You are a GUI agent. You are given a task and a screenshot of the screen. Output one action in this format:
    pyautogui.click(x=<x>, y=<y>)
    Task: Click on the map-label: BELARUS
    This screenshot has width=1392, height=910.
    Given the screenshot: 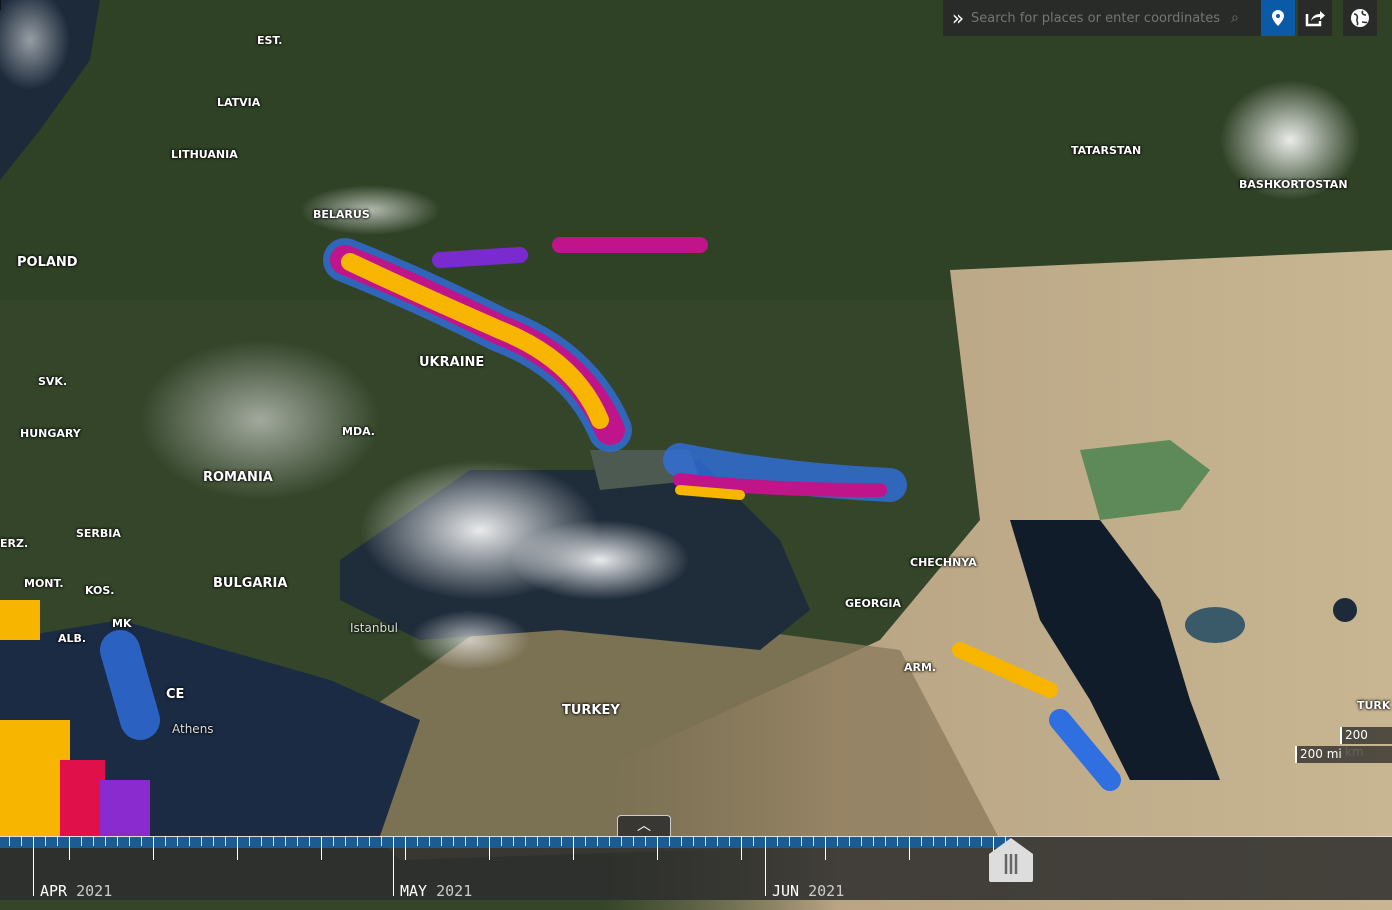 What is the action you would take?
    pyautogui.click(x=341, y=214)
    